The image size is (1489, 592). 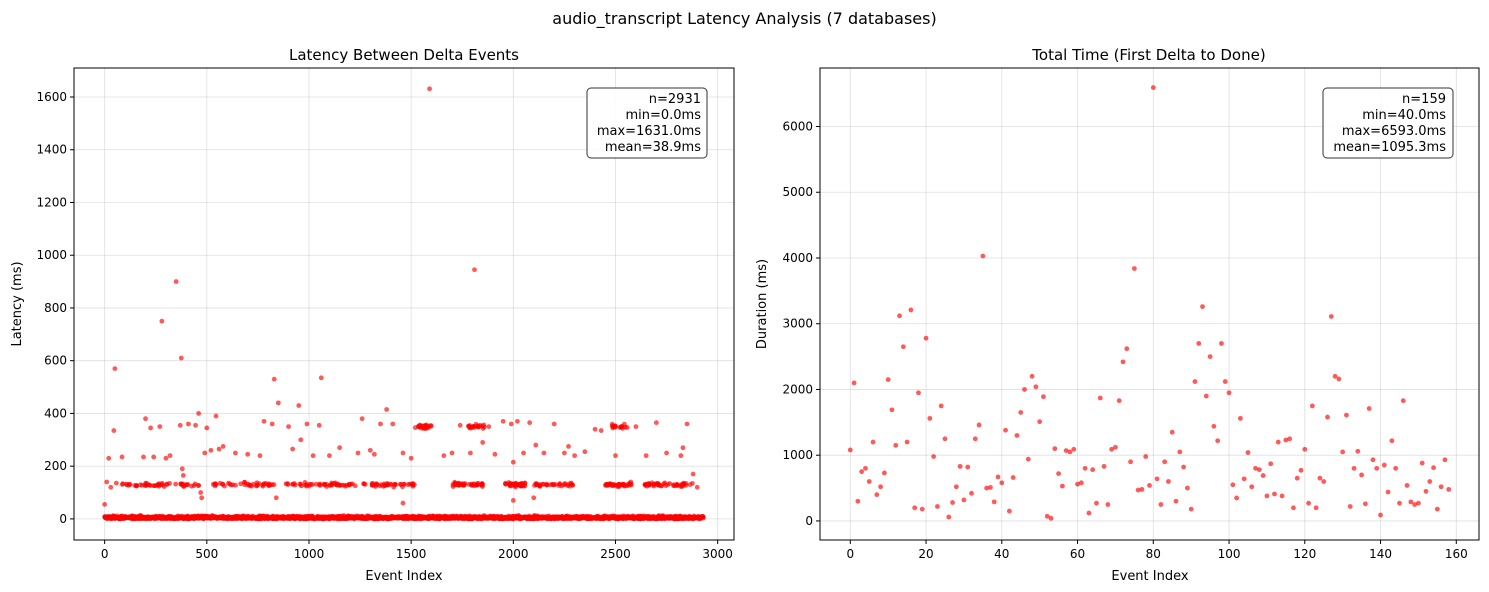 I want to click on right-stat-min: min=40.0ms, so click(x=1404, y=115).